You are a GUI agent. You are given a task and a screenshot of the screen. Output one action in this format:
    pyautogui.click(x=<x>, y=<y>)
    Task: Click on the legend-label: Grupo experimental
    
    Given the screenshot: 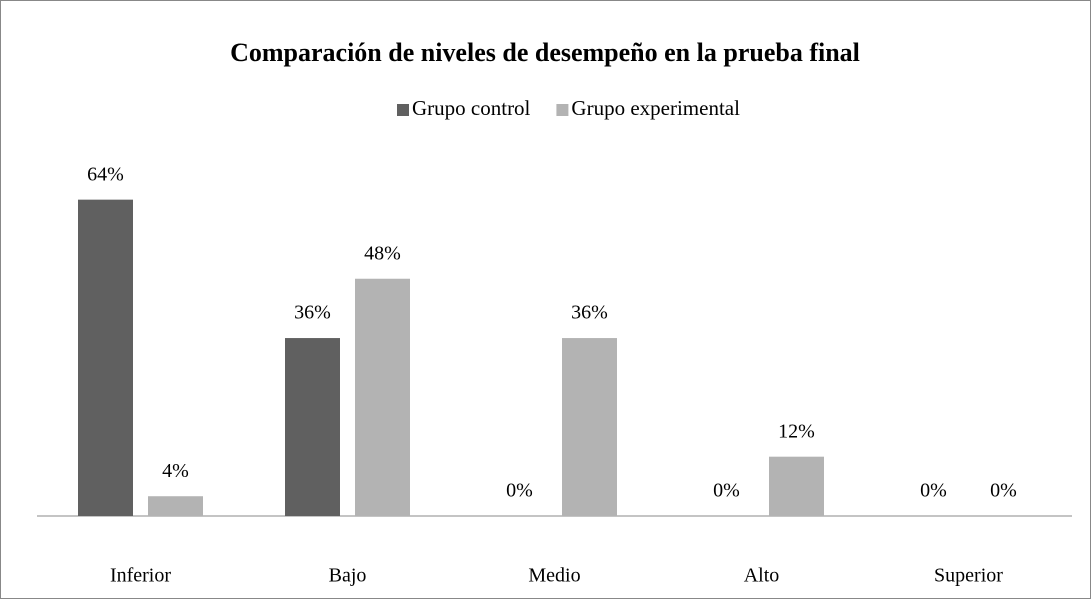 What is the action you would take?
    pyautogui.click(x=655, y=108)
    